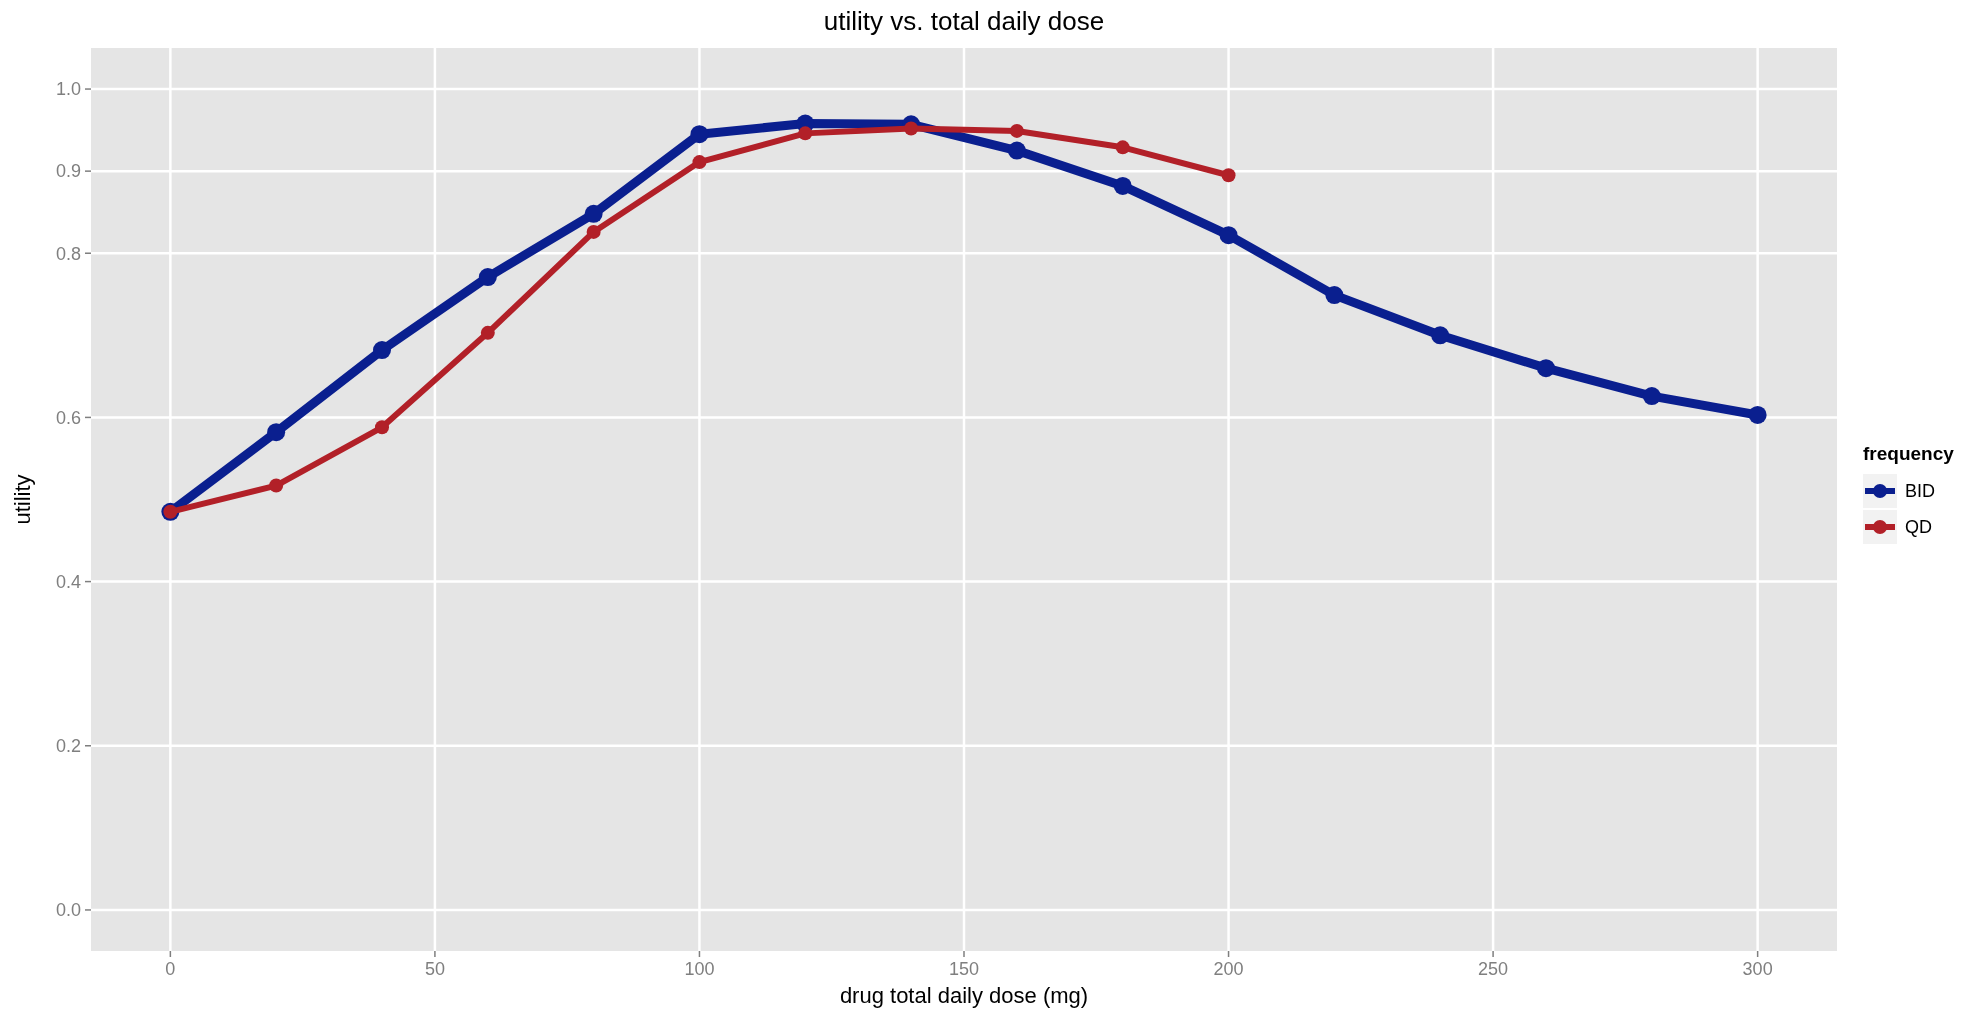 The width and height of the screenshot is (1983, 1017). I want to click on chart-title: utility vs. total daily dose, so click(964, 21).